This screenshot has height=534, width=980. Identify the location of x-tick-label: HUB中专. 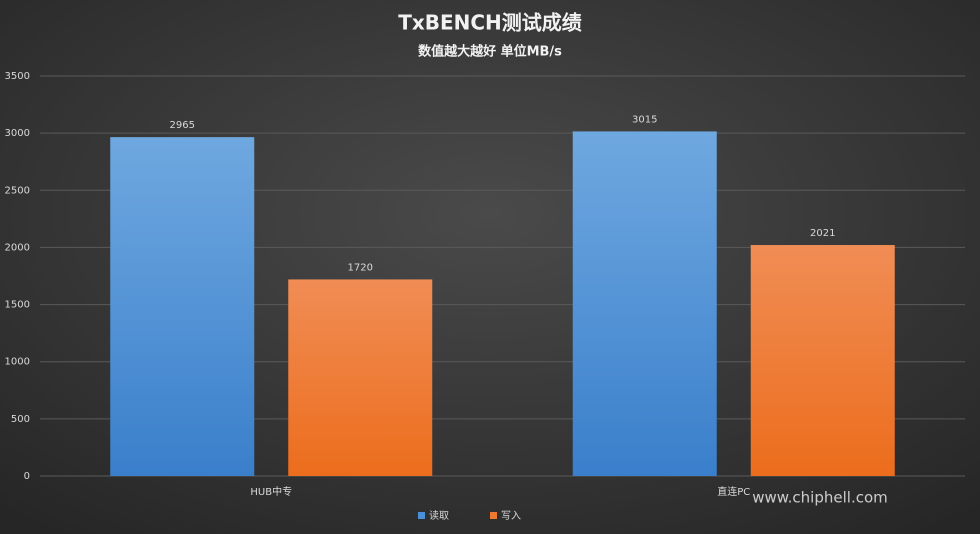
(271, 491).